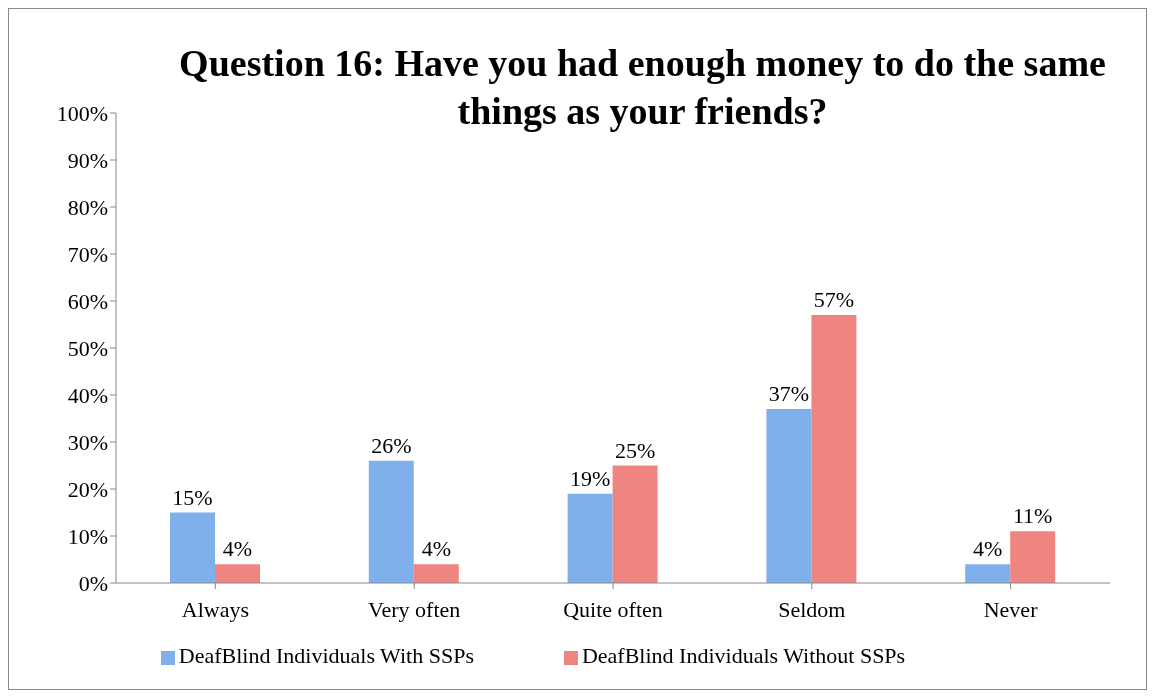  Describe the element at coordinates (192, 497) in the screenshot. I see `data-label: 15%` at that location.